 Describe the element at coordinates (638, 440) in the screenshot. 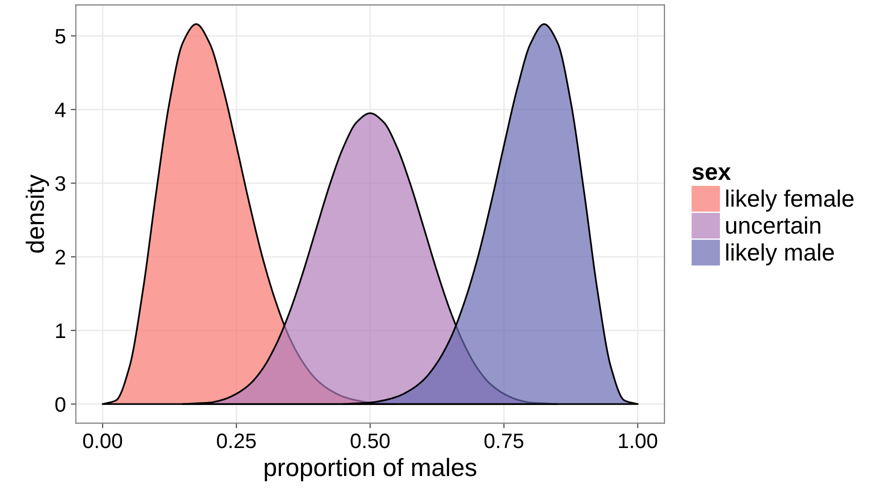

I see `x-tick-label: 1.00` at that location.